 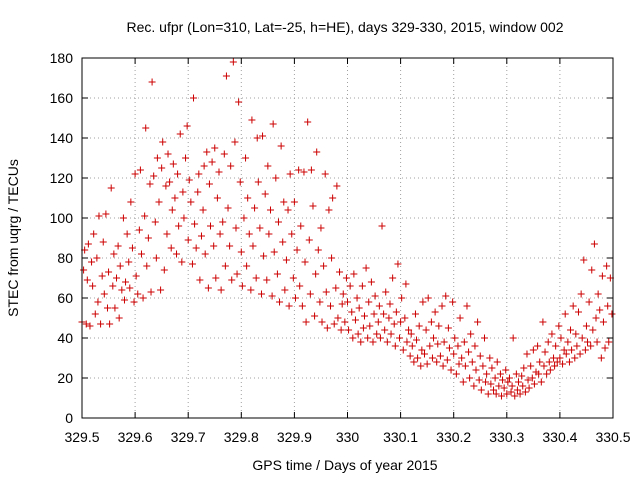 What do you see at coordinates (81, 437) in the screenshot?
I see `x-tick-label: 329.5` at bounding box center [81, 437].